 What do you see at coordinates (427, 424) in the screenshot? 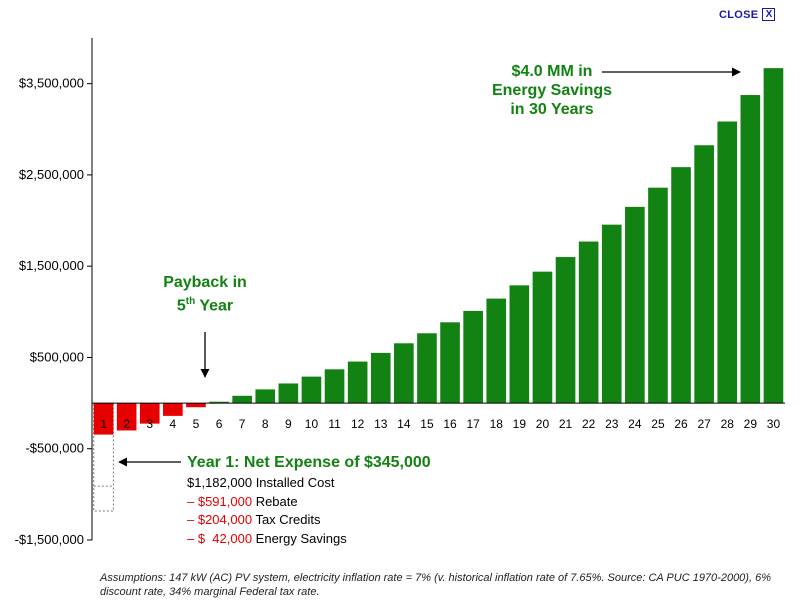
I see `x-tick-label: 15` at bounding box center [427, 424].